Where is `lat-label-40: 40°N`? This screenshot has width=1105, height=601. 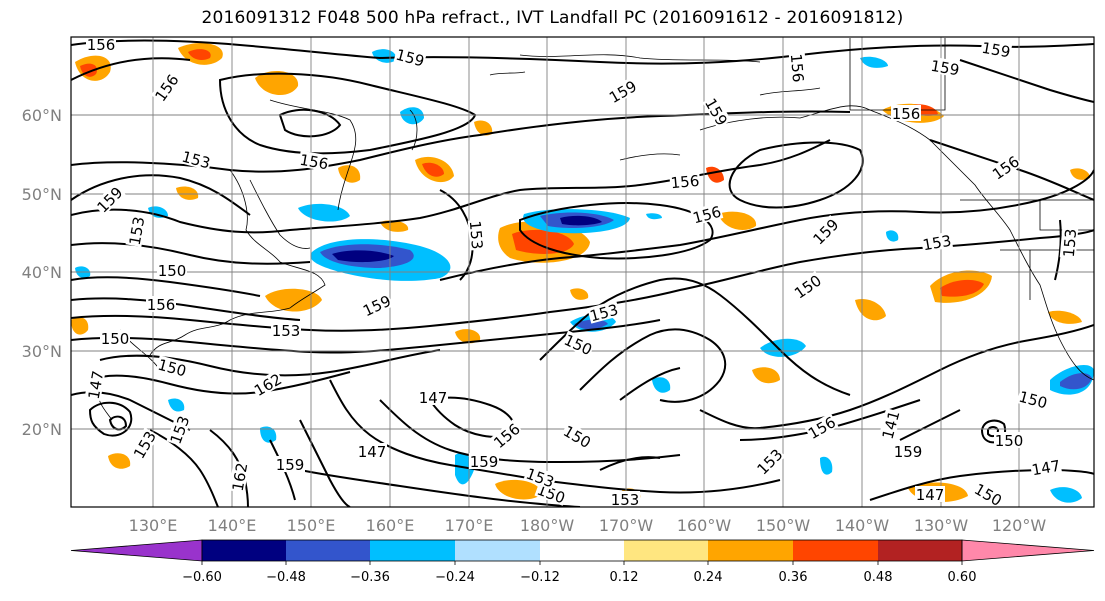
lat-label-40: 40°N is located at coordinates (42, 272).